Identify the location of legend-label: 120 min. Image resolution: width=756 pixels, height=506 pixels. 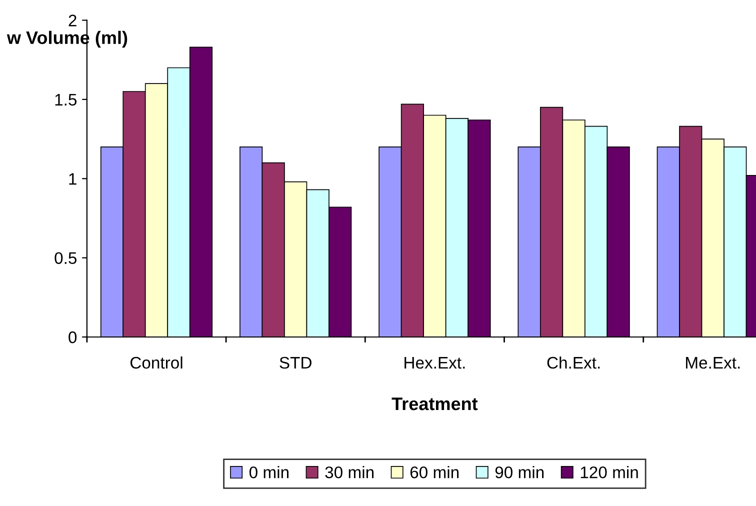
(609, 472).